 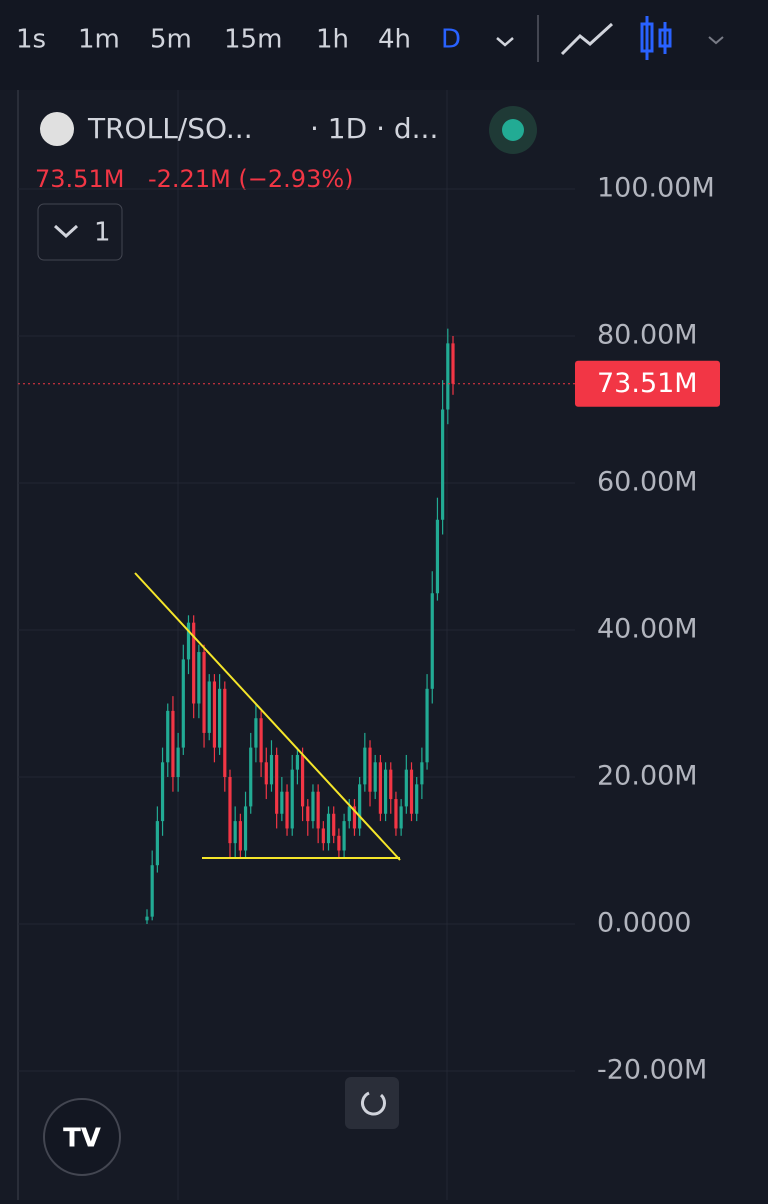 I want to click on reset-button, so click(x=372, y=1103).